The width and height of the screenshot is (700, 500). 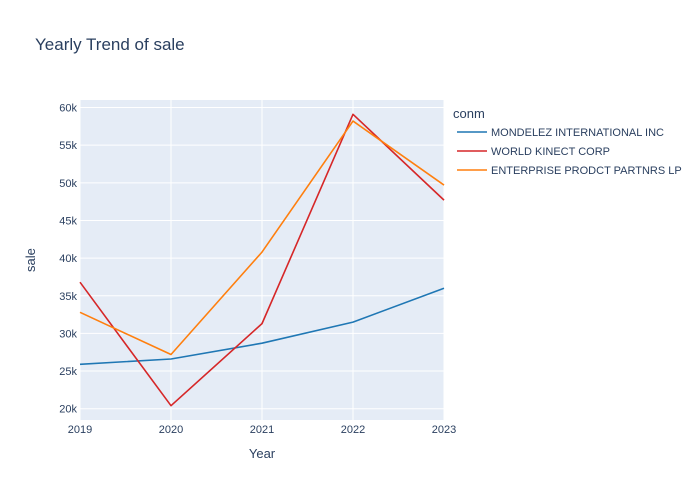 I want to click on y-tick-label: 35k, so click(x=68, y=297).